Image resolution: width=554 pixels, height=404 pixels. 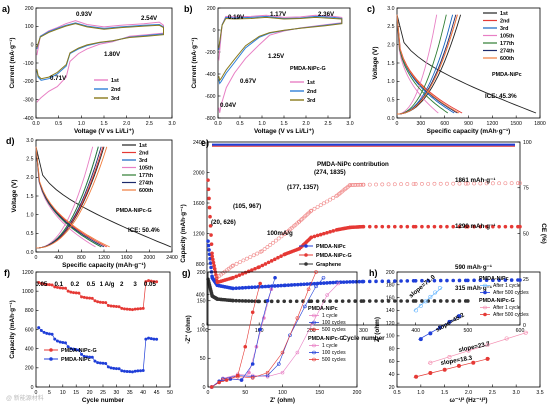 What do you see at coordinates (485, 307) in the screenshot?
I see `legend-marker` at bounding box center [485, 307].